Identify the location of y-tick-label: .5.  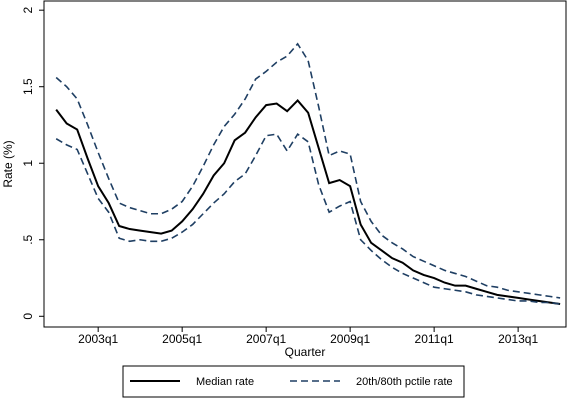
(28, 239).